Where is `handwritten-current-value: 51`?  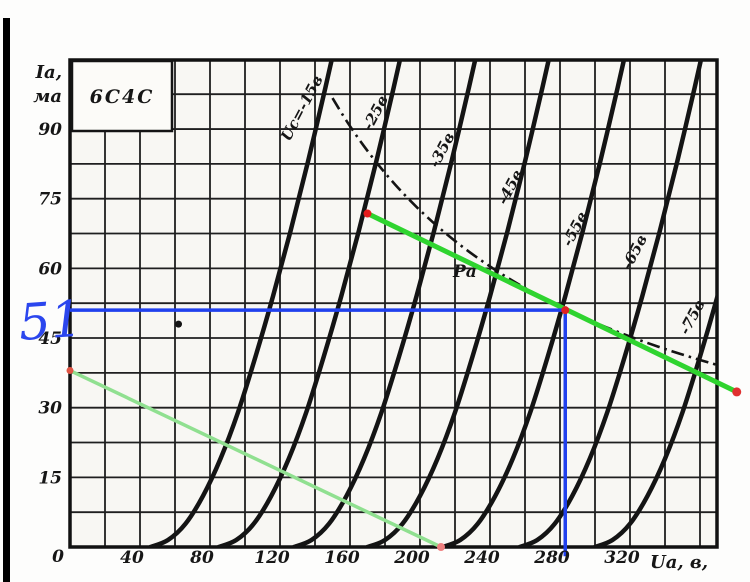
handwritten-current-value: 51 is located at coordinates (51, 321).